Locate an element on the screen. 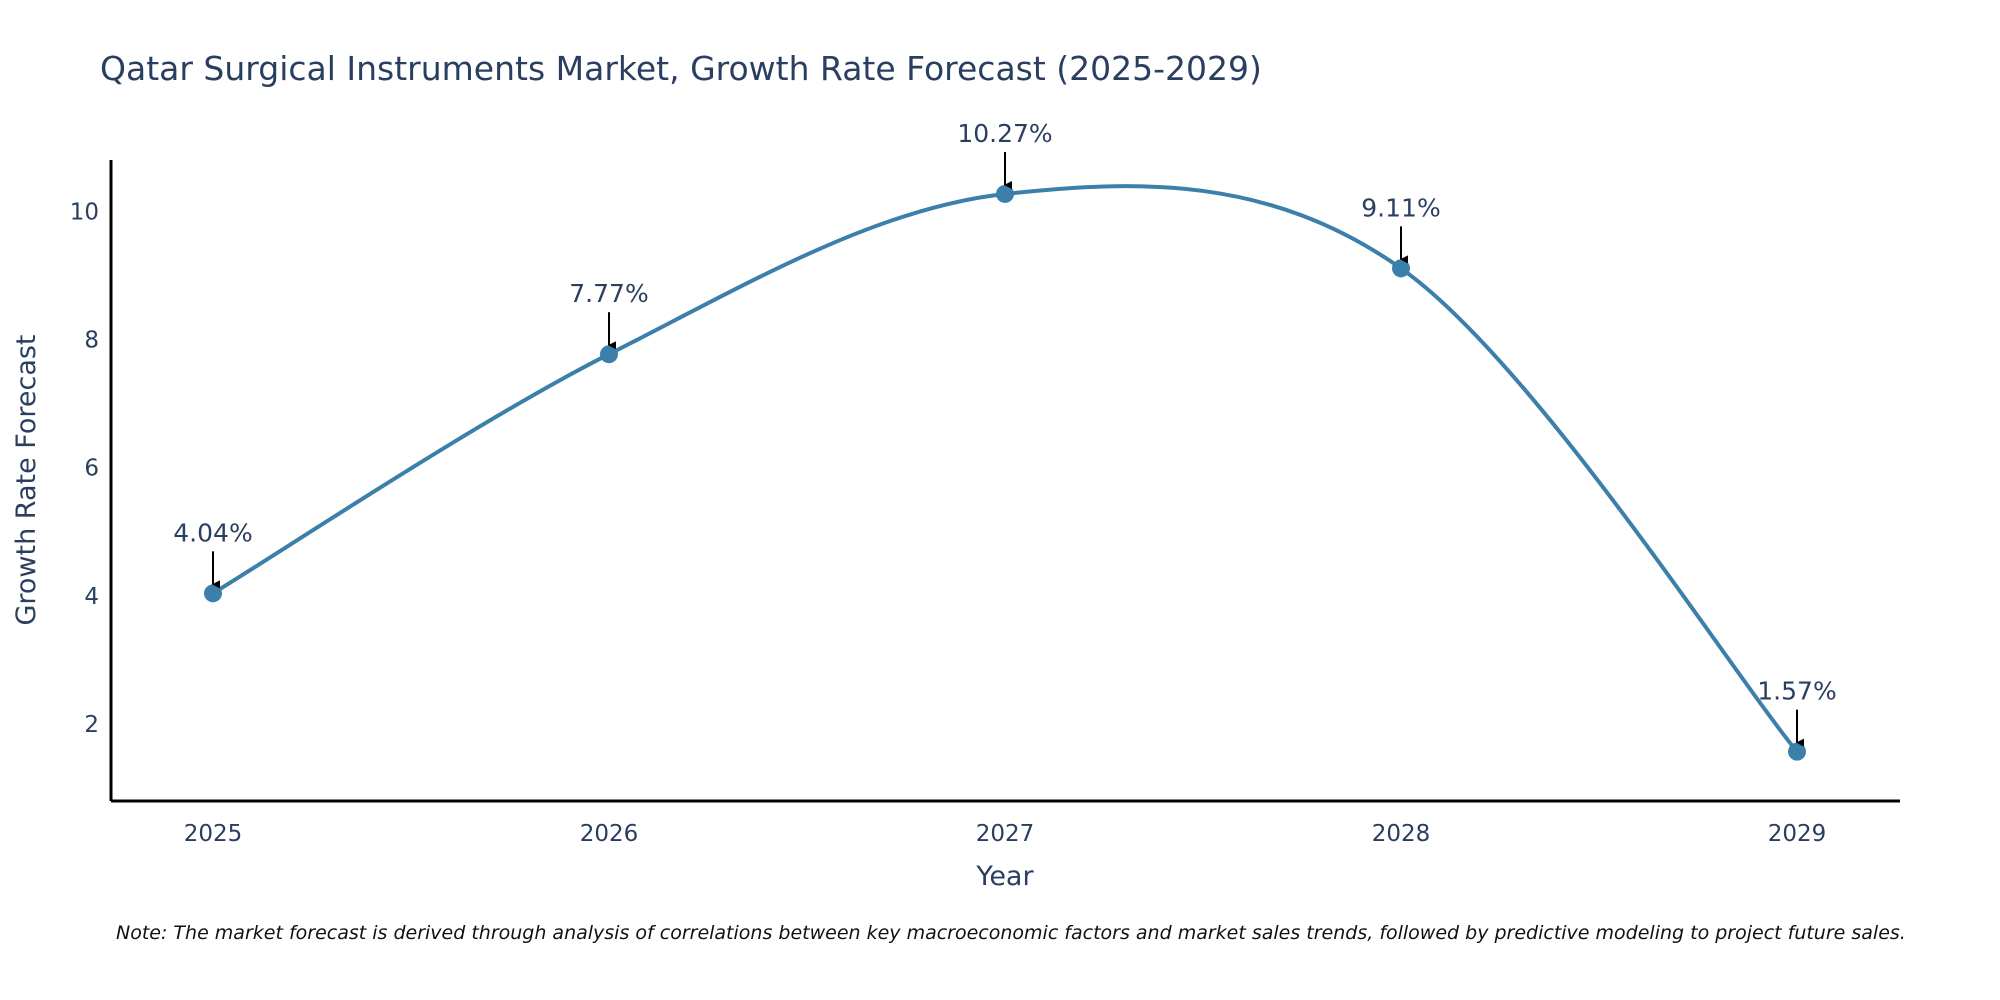 The height and width of the screenshot is (1000, 2000). data-label: 9.11% is located at coordinates (1400, 207).